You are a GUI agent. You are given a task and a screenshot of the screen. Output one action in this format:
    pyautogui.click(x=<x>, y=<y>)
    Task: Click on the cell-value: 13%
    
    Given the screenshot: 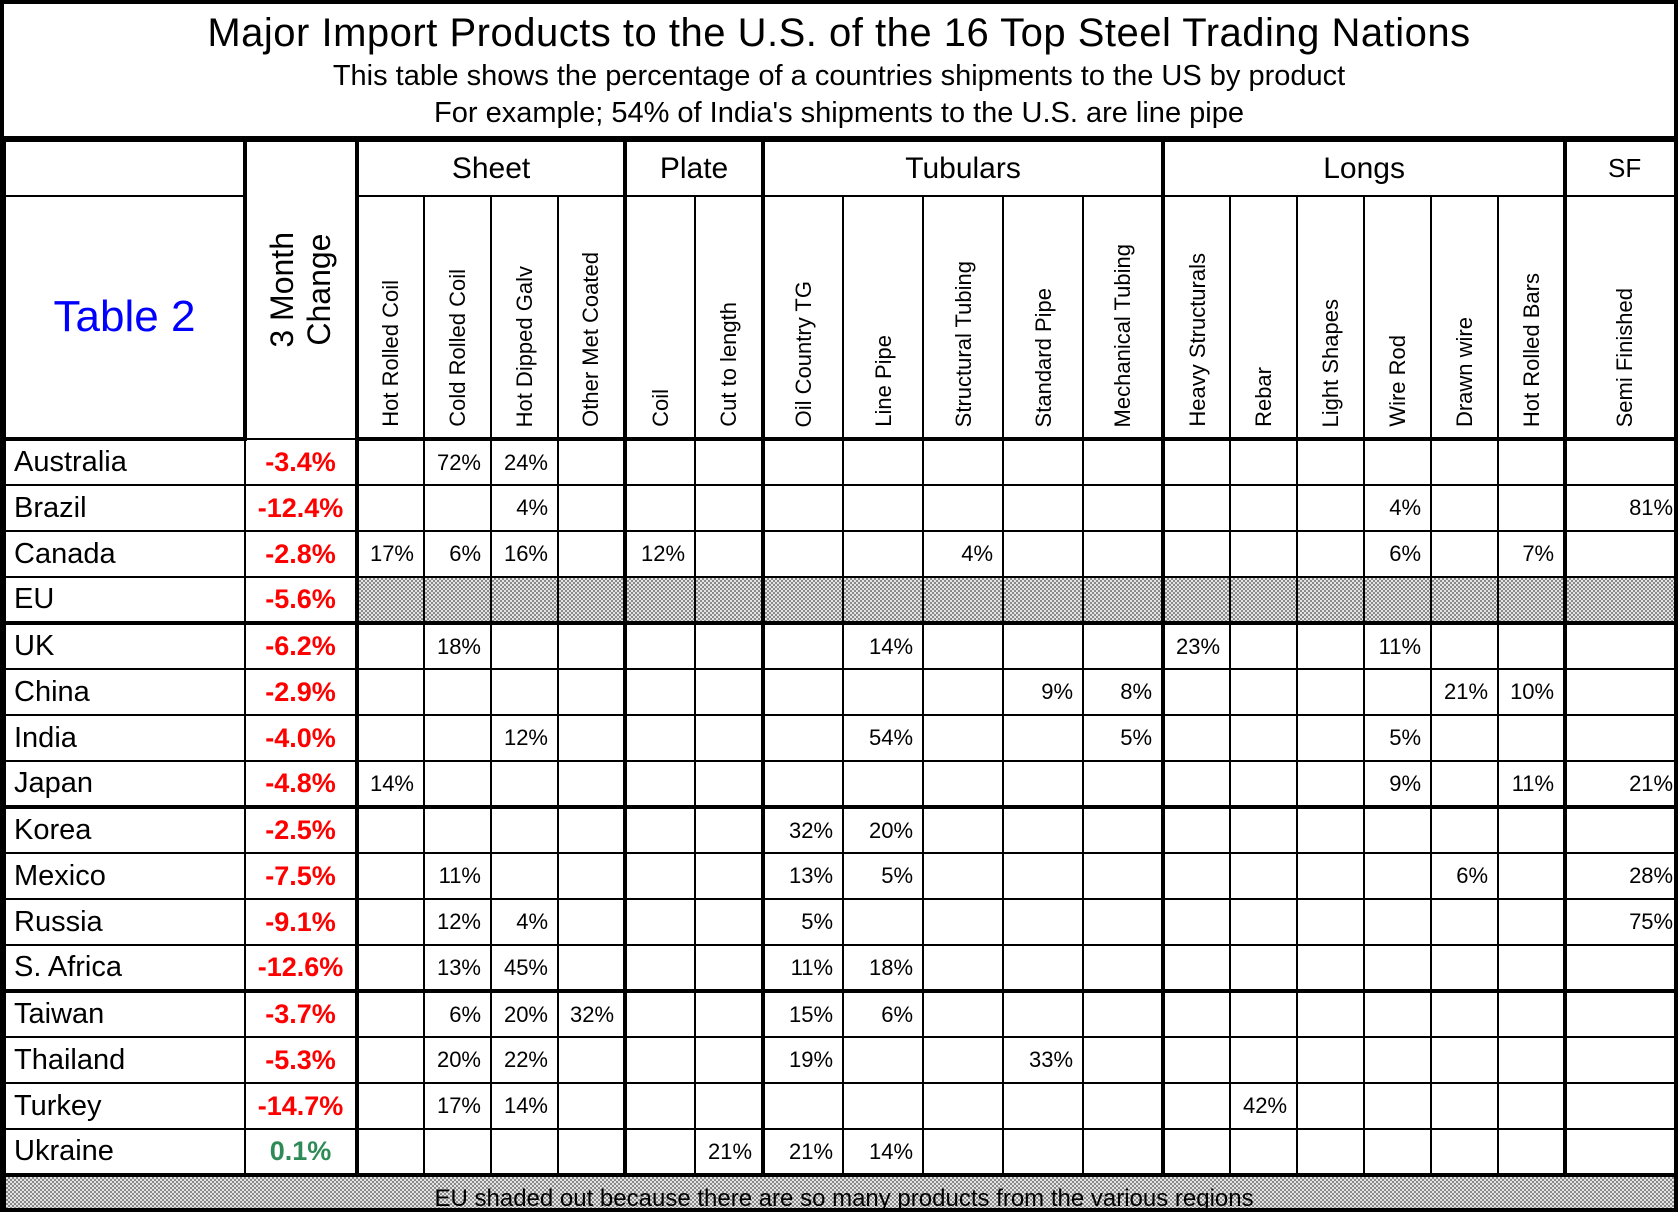 What is the action you would take?
    pyautogui.click(x=457, y=968)
    